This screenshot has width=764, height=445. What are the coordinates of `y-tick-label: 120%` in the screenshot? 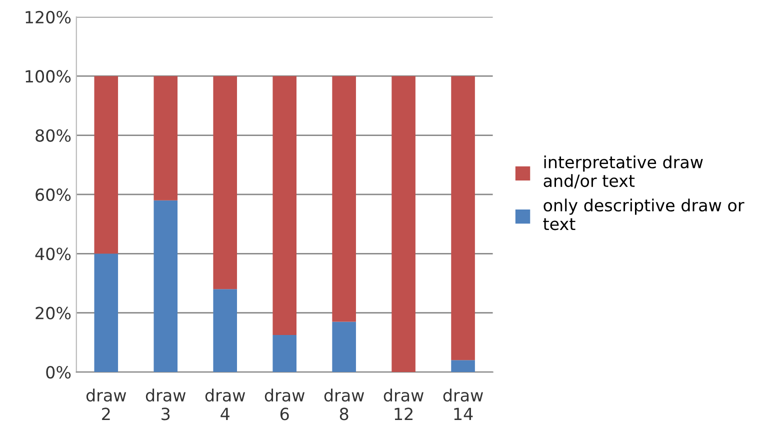 It's located at (48, 17).